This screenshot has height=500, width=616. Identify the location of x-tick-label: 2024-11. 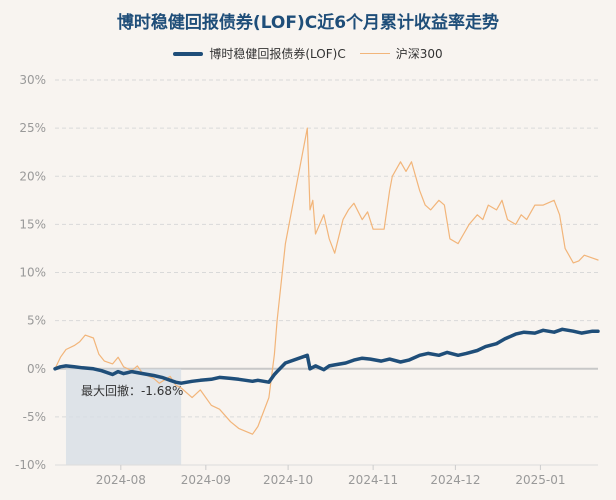
(373, 480).